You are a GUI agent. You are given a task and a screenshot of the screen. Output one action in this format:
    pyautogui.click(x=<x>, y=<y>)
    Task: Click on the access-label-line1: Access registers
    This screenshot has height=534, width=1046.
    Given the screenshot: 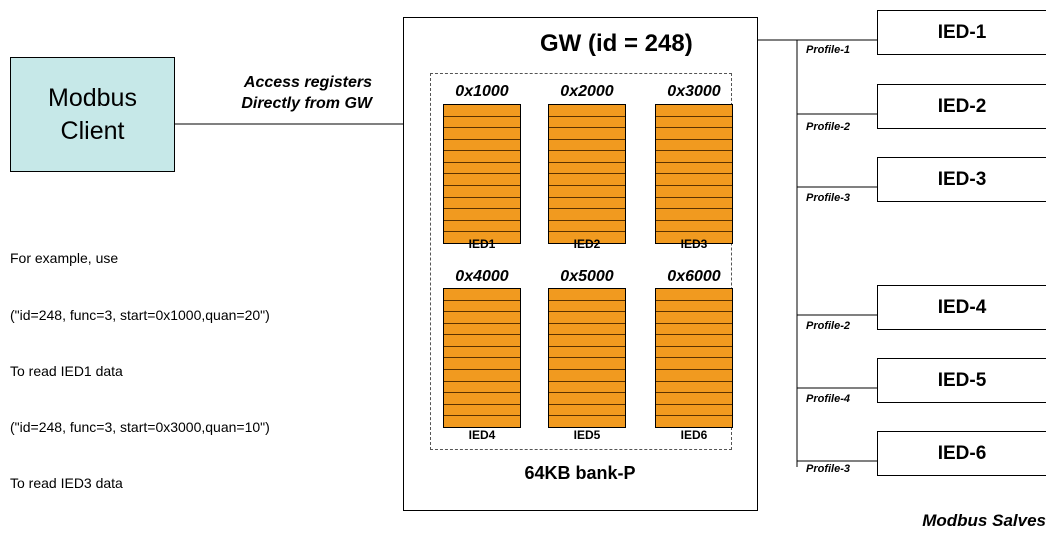 What is the action you would take?
    pyautogui.click(x=307, y=82)
    